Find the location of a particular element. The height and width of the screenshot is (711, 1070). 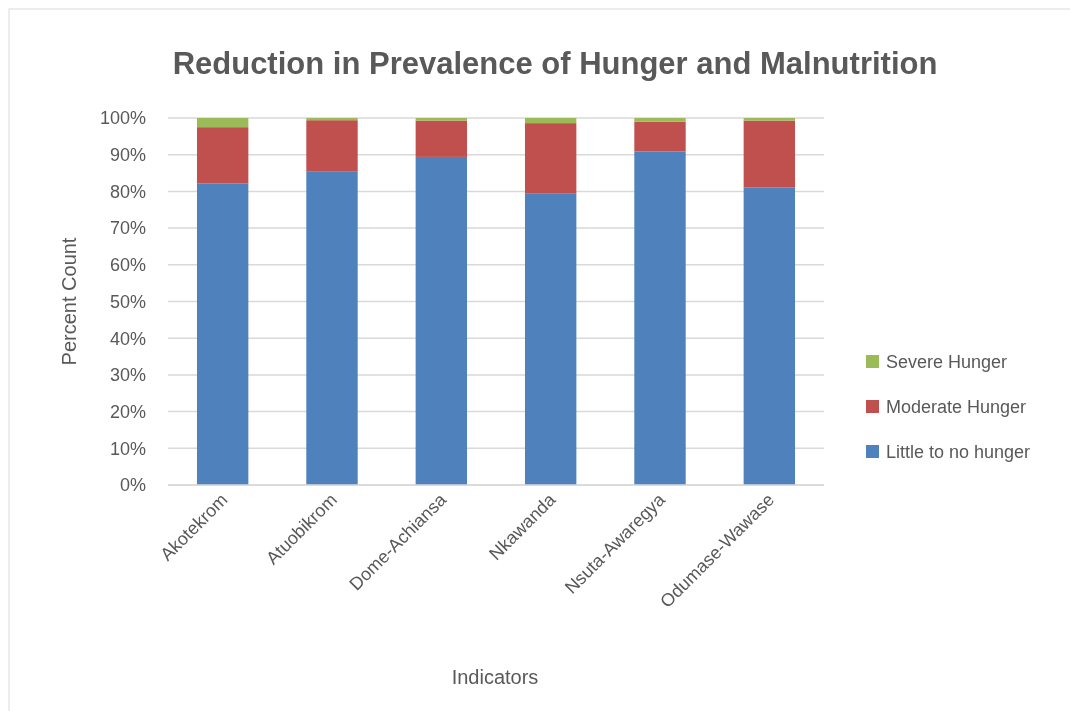

y-tick-label: 100% is located at coordinates (122, 118).